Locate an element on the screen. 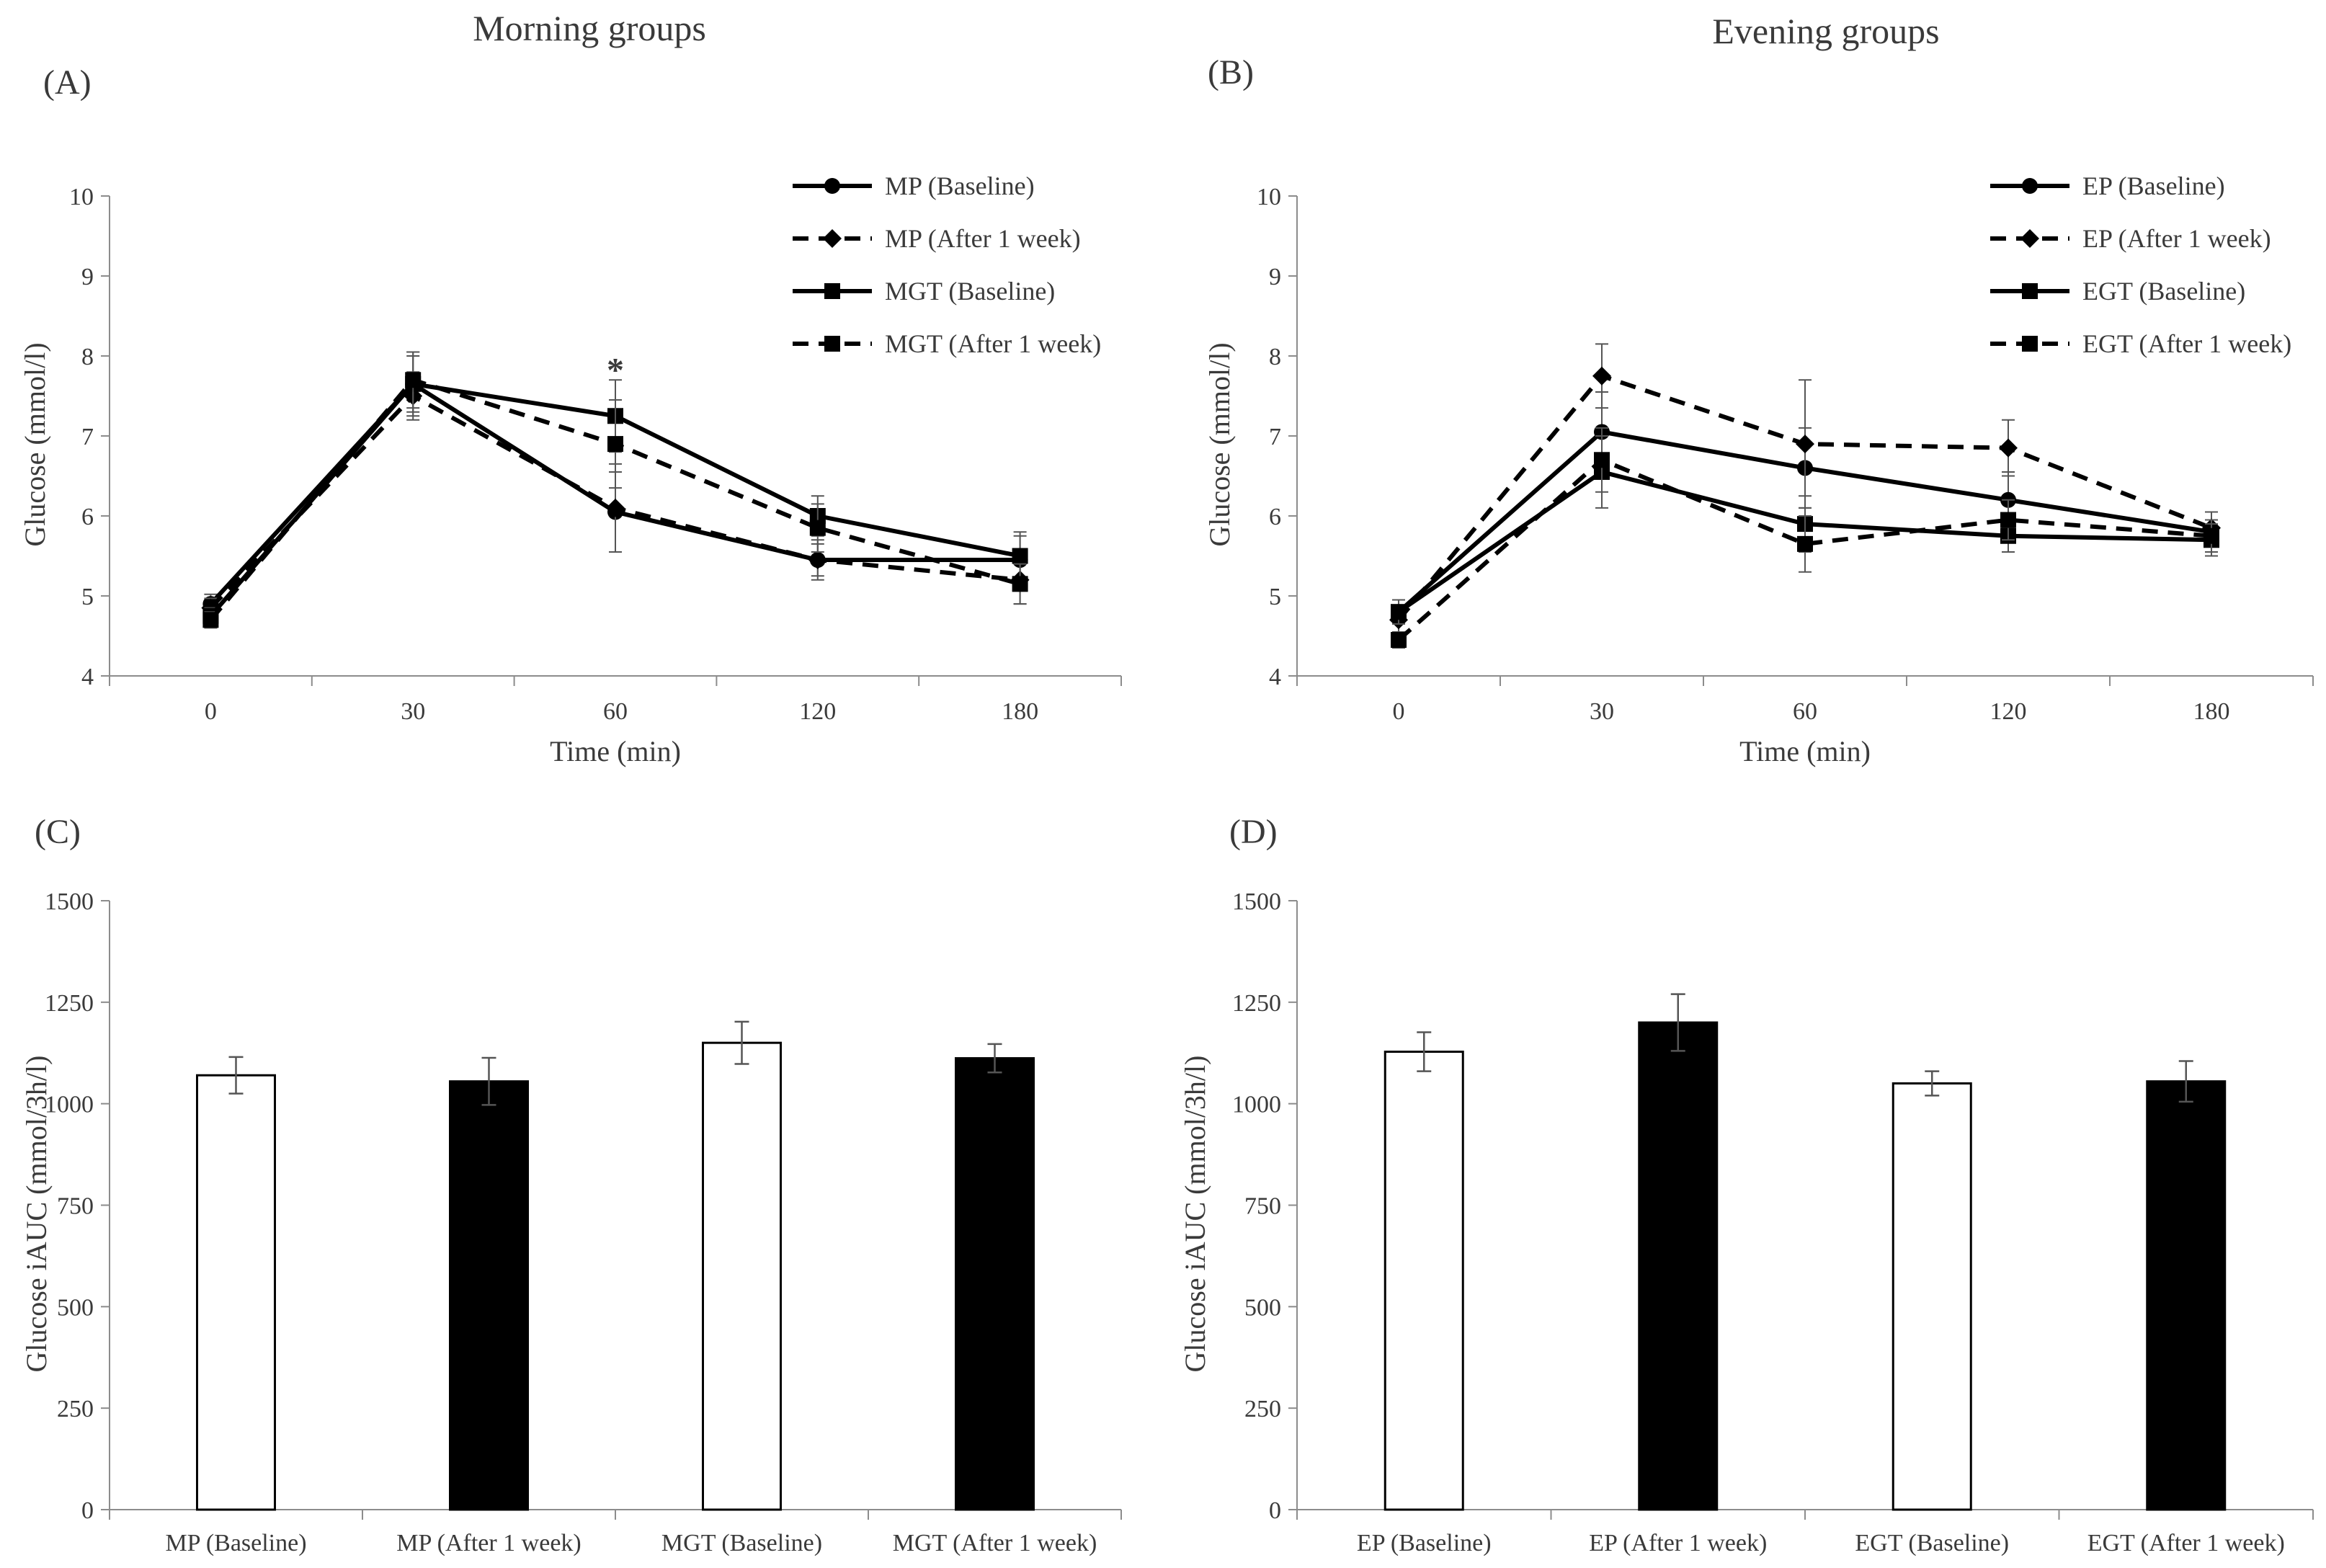 This screenshot has width=2326, height=1568. legend-label: EGT (Baseline) is located at coordinates (2163, 291).